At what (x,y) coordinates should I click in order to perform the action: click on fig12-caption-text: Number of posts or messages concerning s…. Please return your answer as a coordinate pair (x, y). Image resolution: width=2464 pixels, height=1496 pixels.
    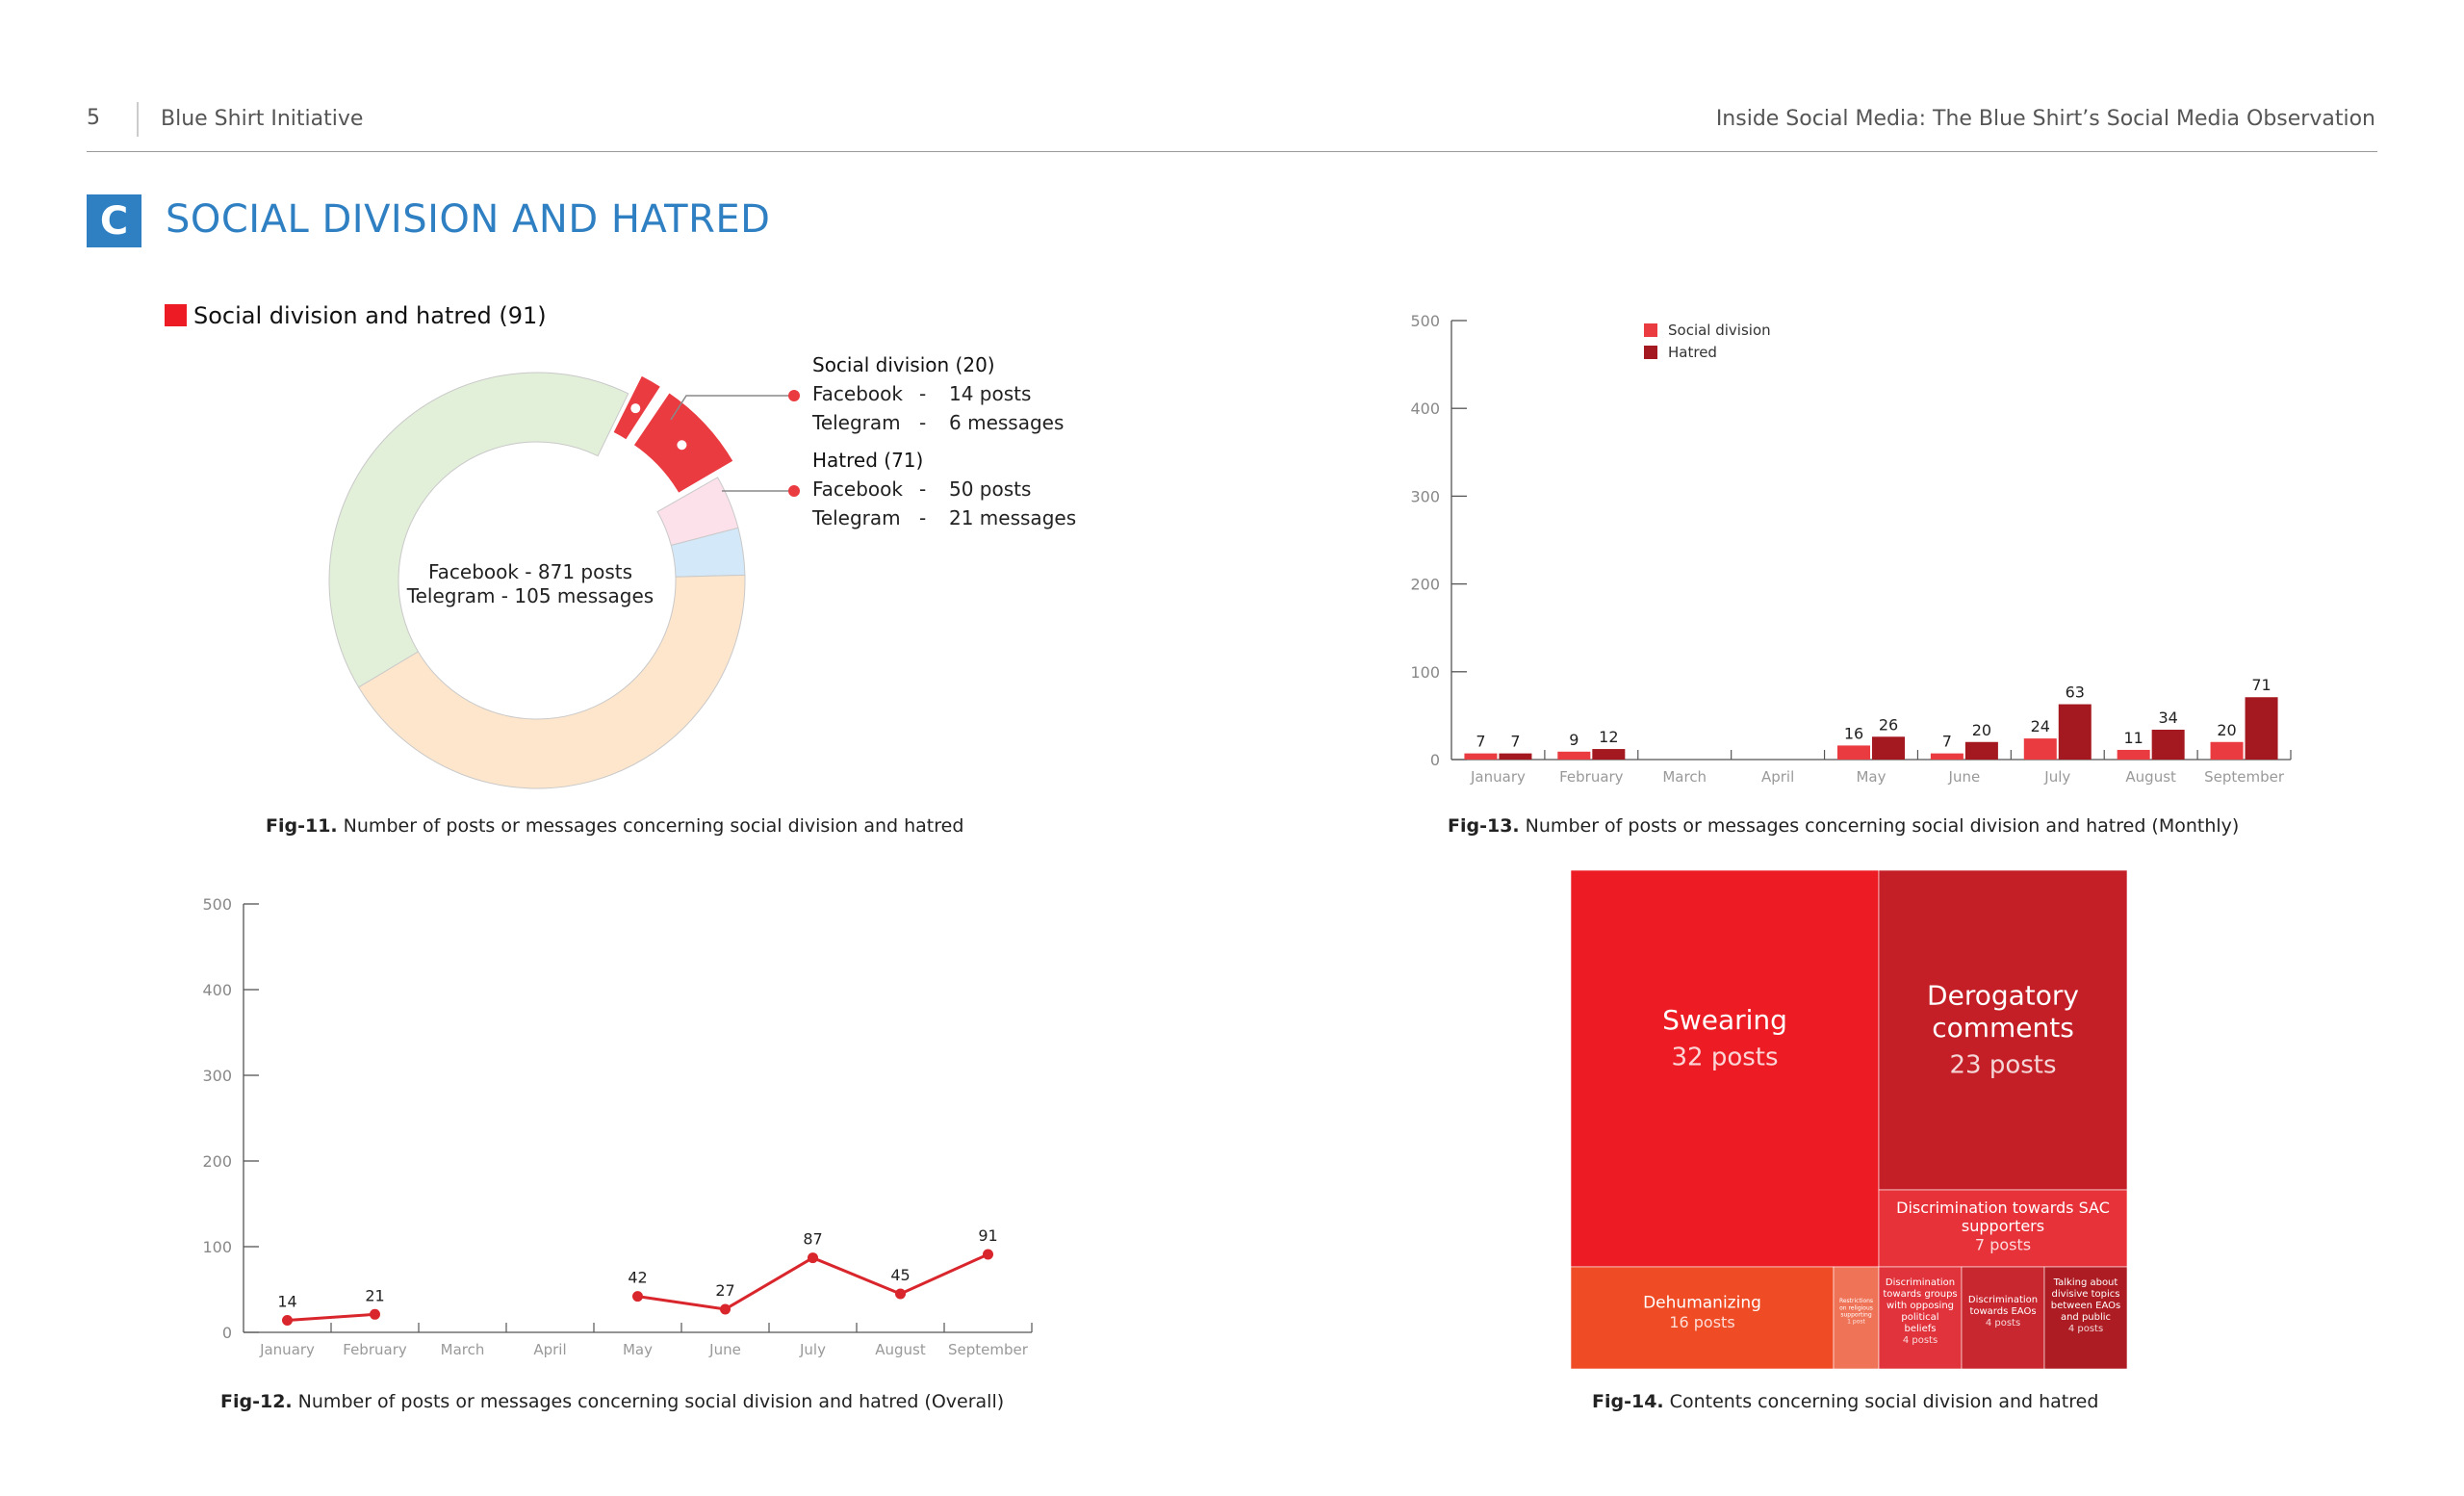
    Looking at the image, I should click on (649, 1401).